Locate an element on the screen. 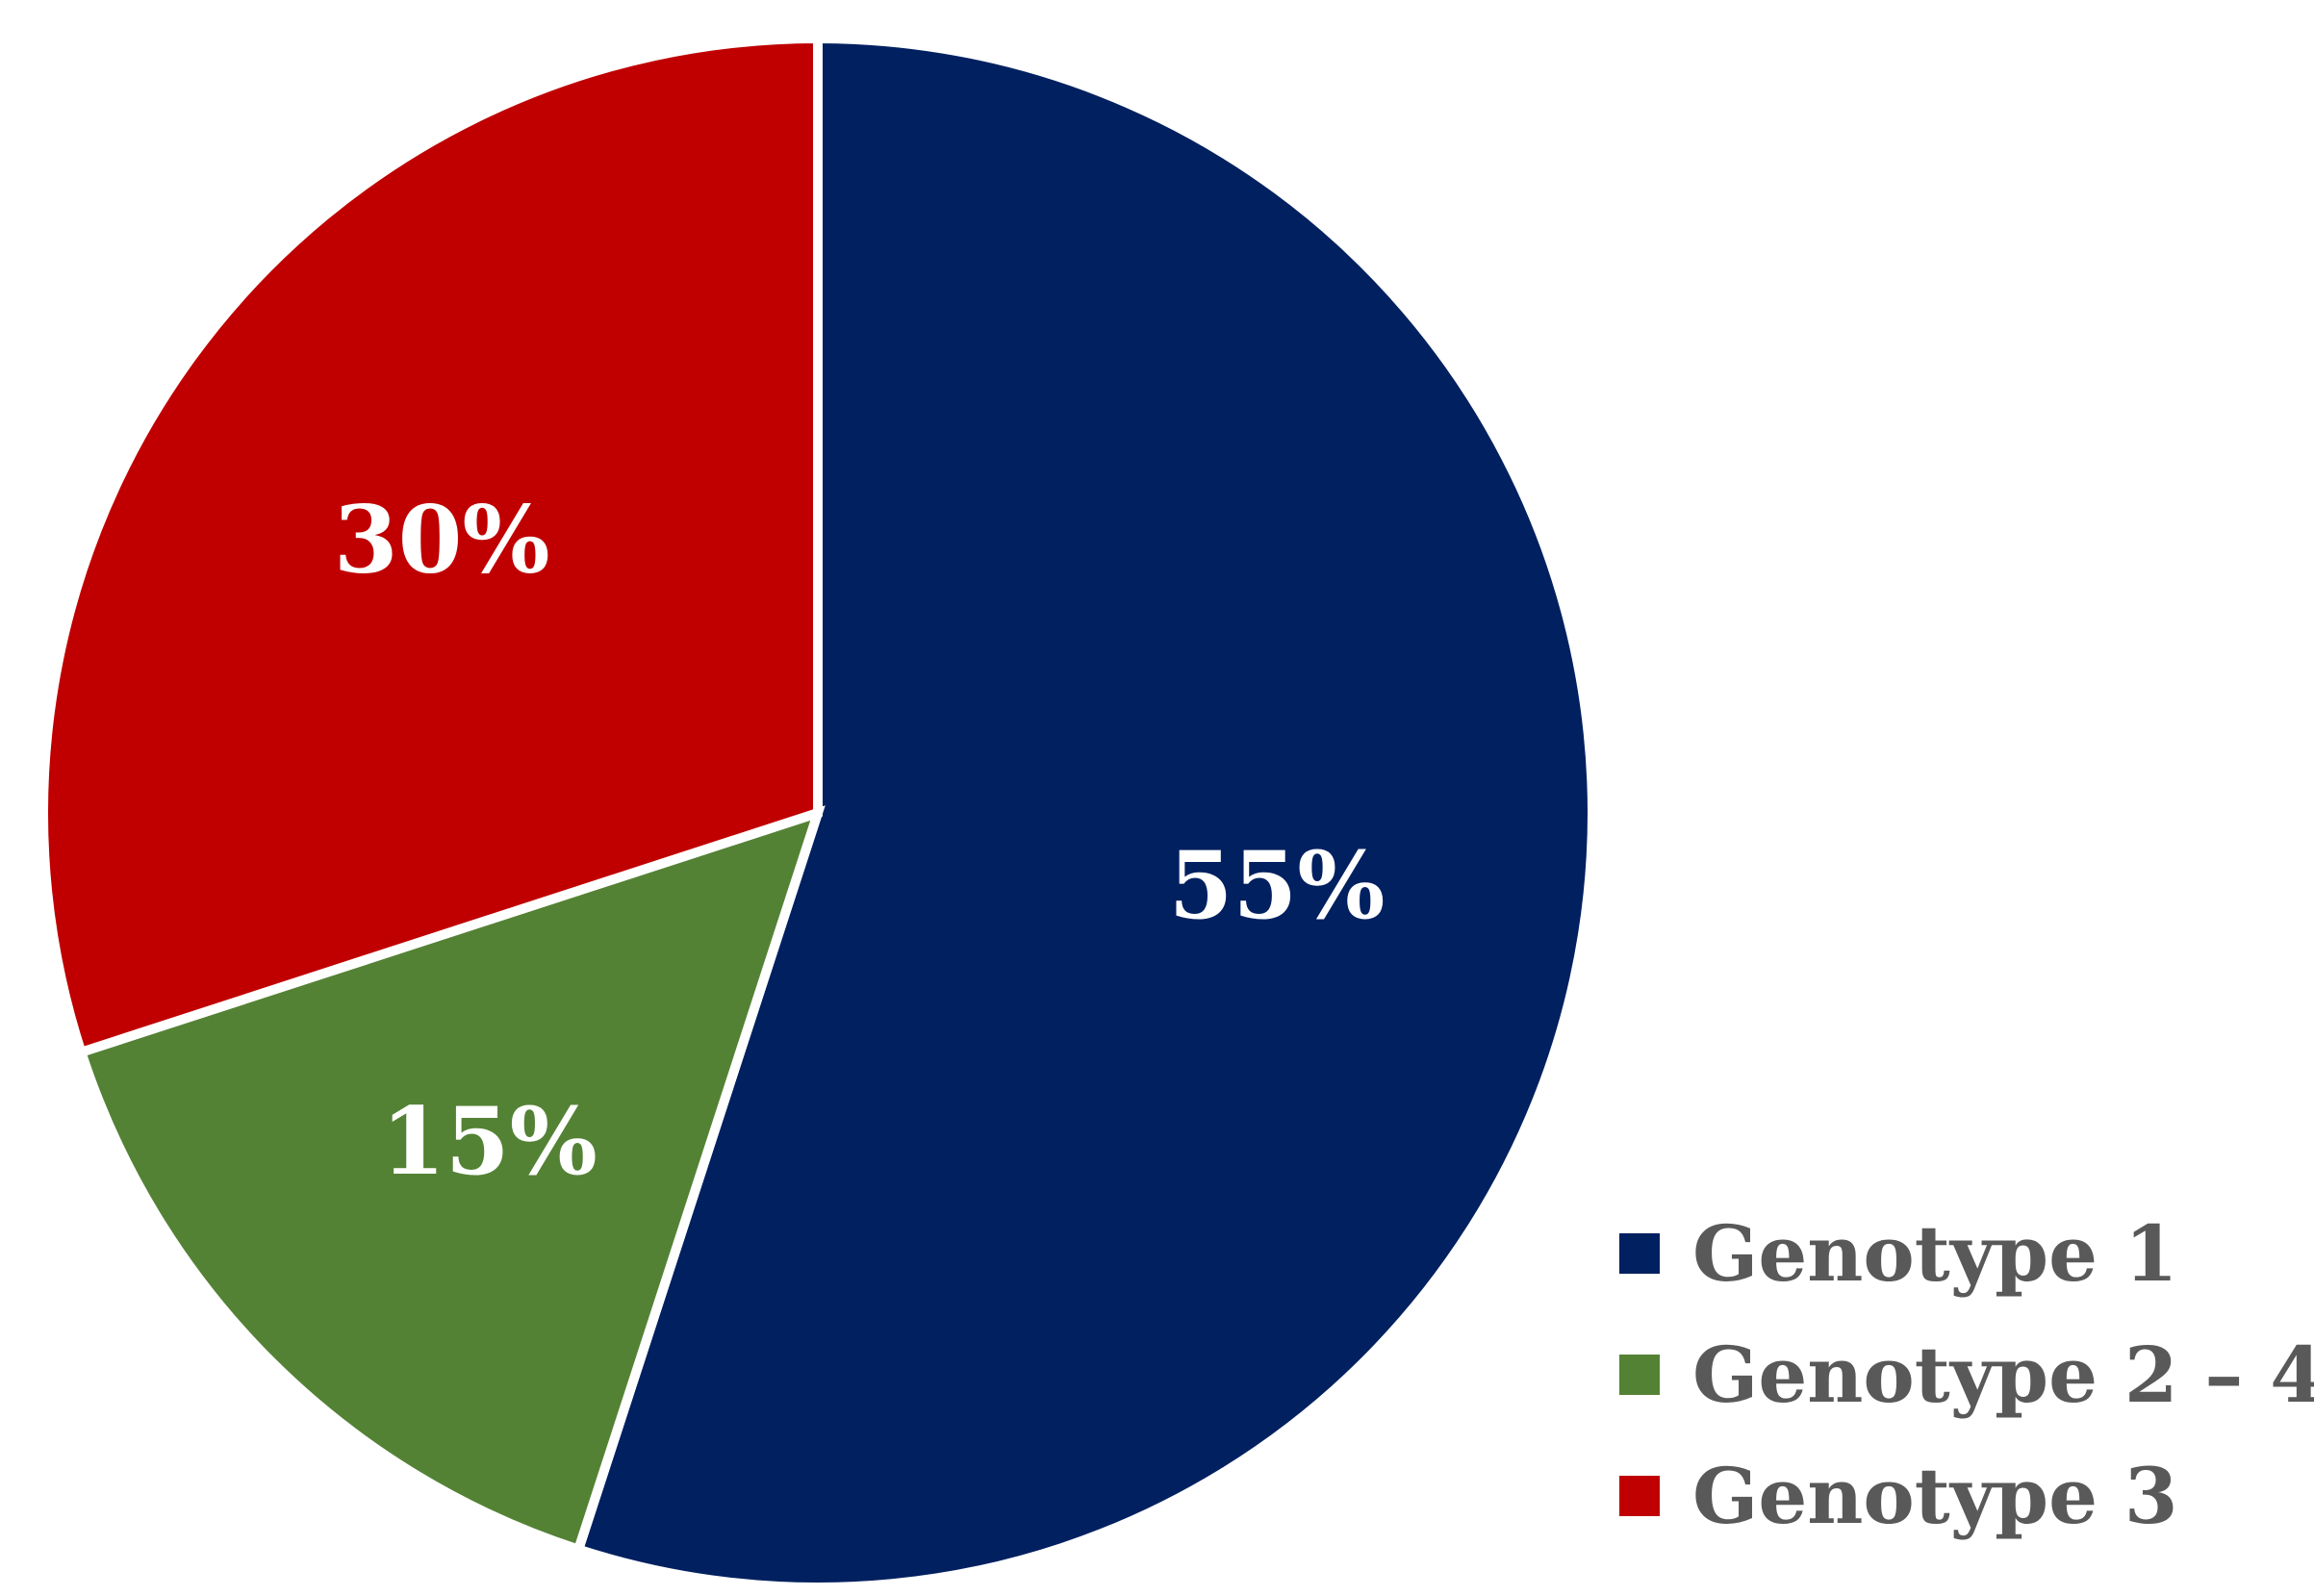 Image resolution: width=2314 pixels, height=1596 pixels. legend-item-genotype-3: Genotype 3 is located at coordinates (1966, 1496).